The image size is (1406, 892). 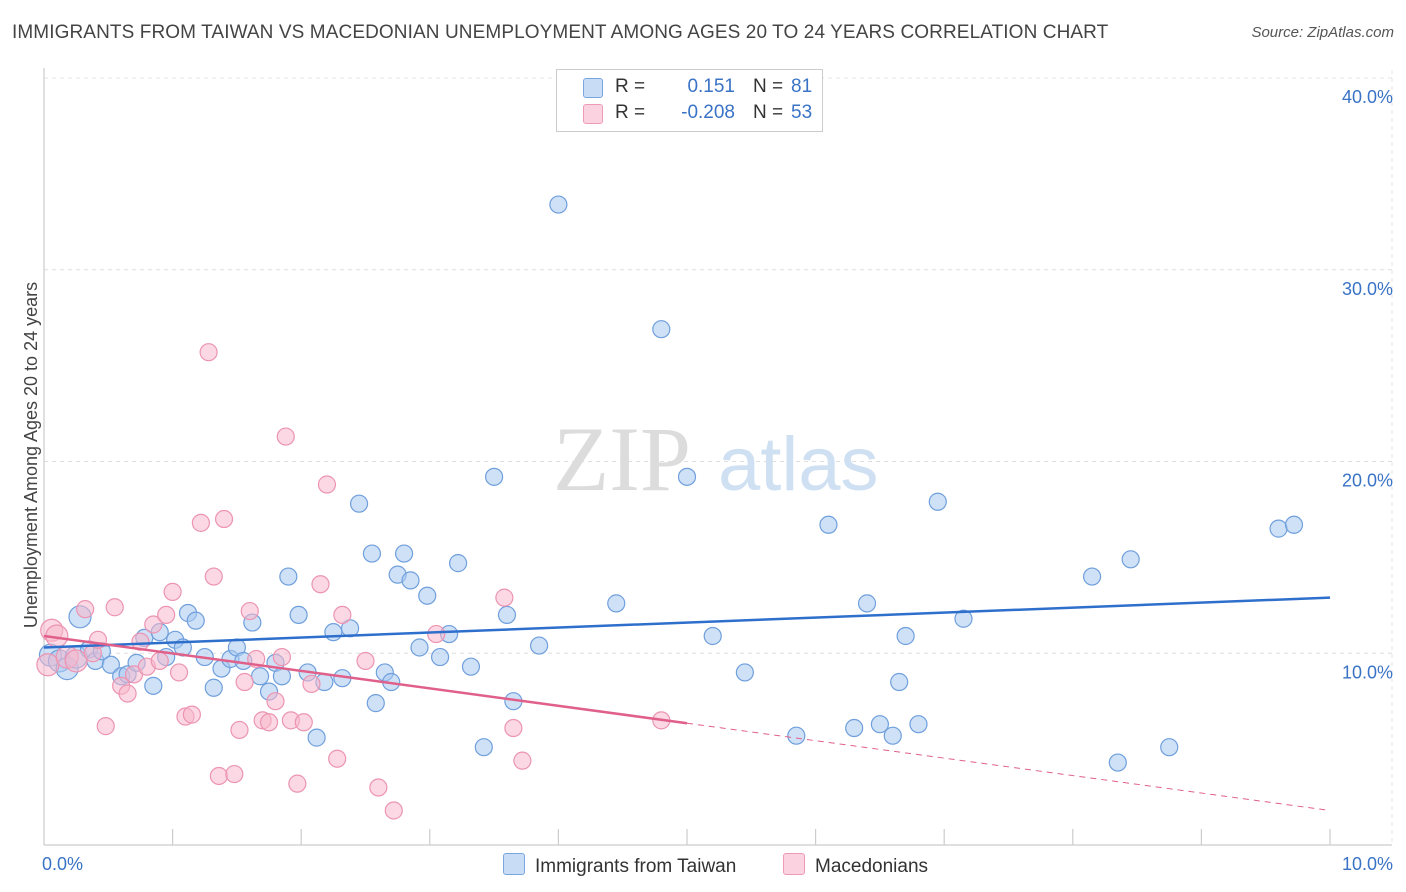 I want to click on trend-line-macedonians-extrapolated, so click(x=1008, y=766).